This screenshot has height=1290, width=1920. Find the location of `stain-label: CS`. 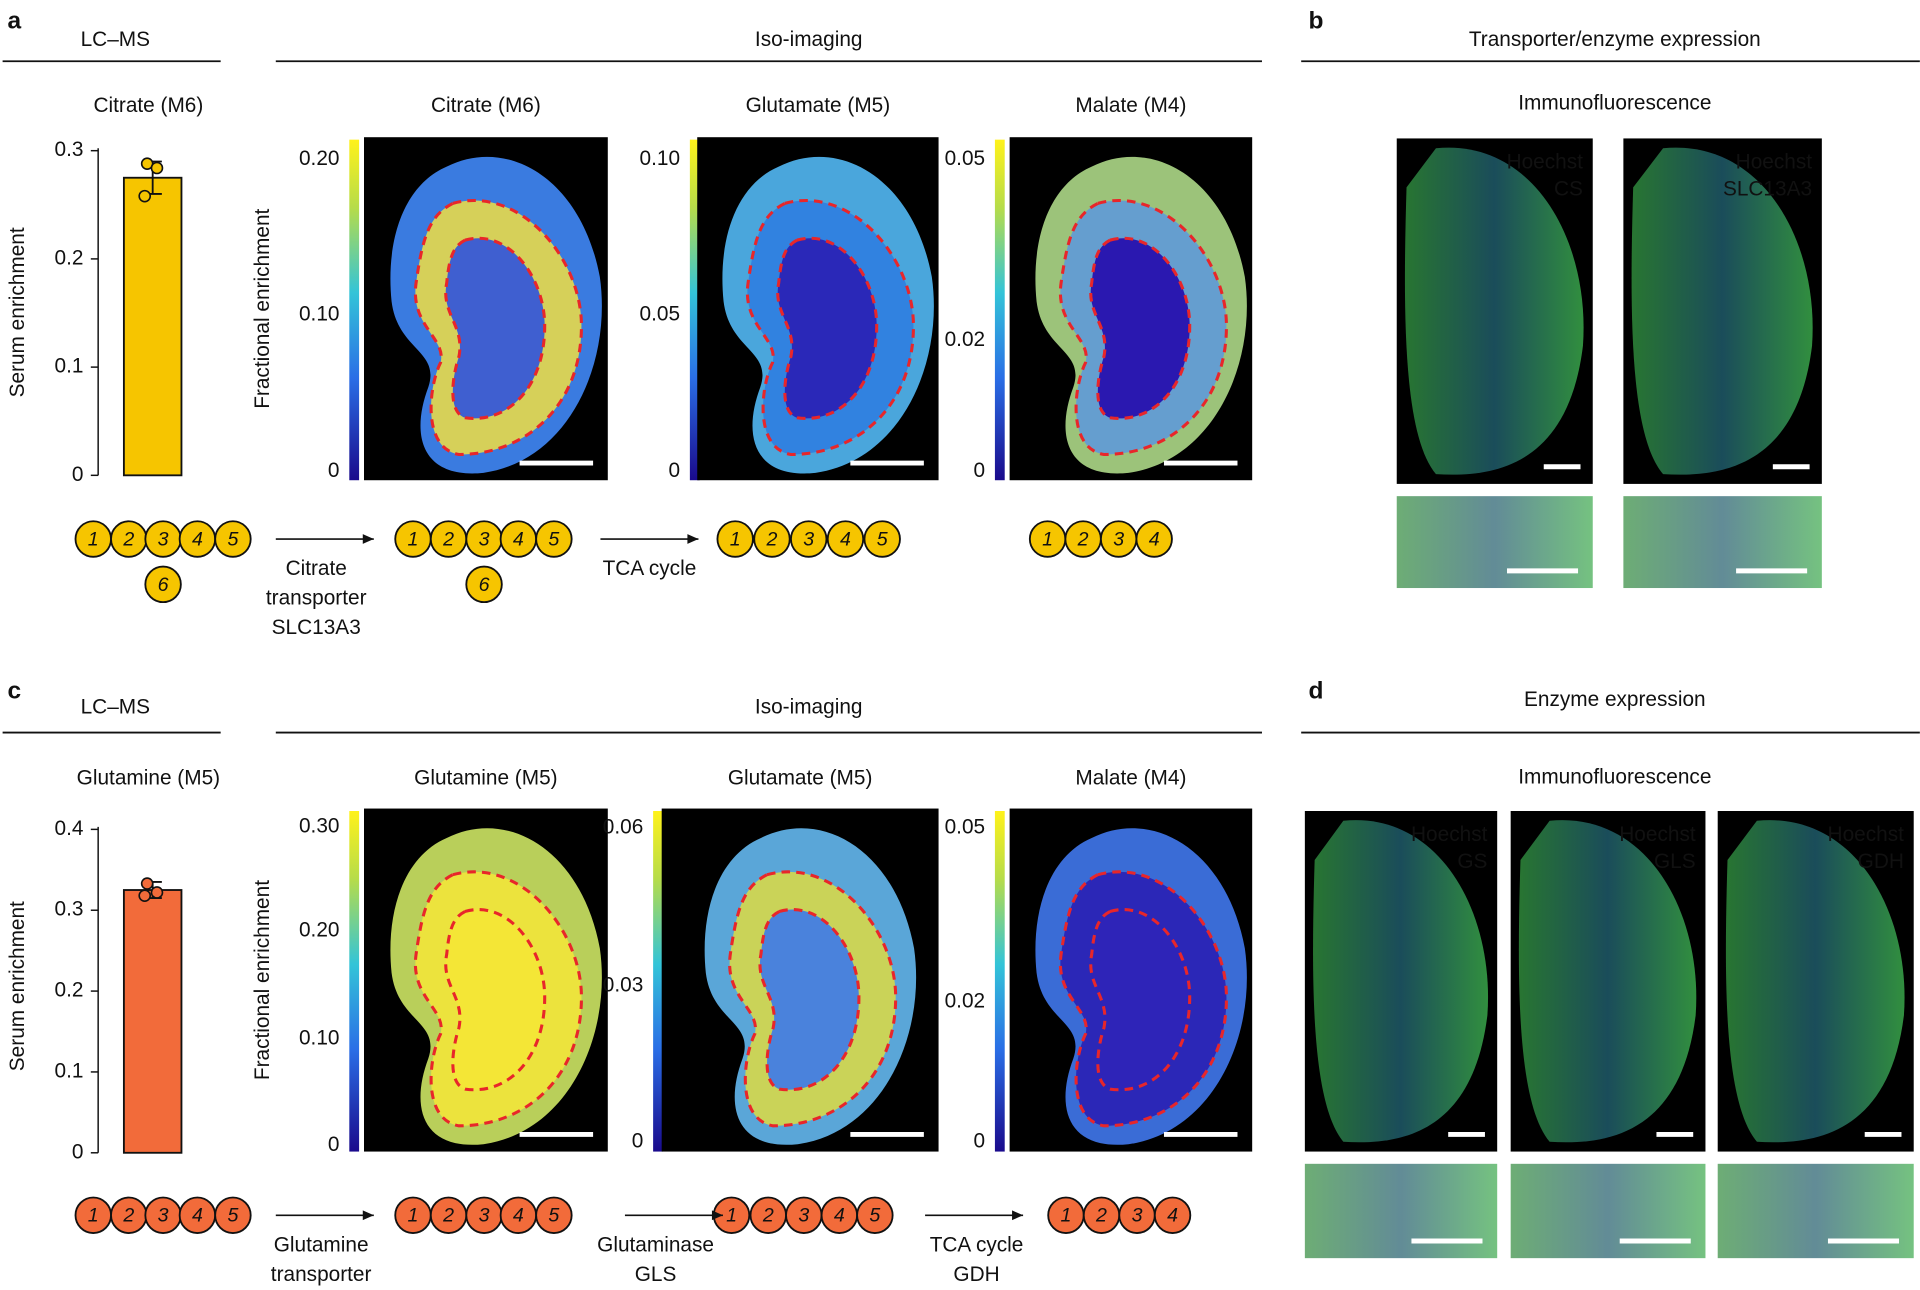

stain-label: CS is located at coordinates (1568, 188).